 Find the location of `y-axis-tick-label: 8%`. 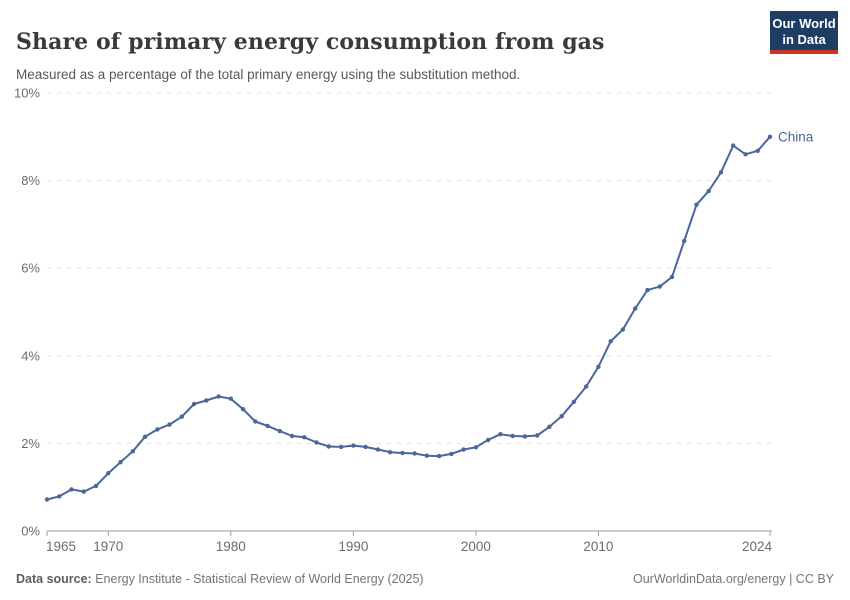

y-axis-tick-label: 8% is located at coordinates (30, 180).